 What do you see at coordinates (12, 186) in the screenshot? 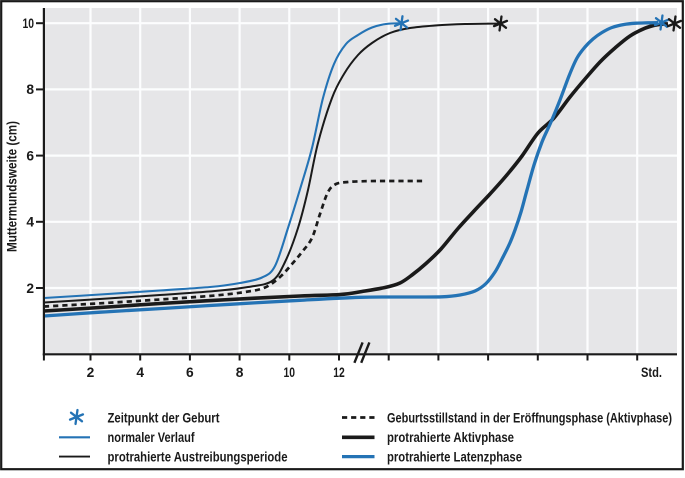
I see `svg-text: Muttermundsweite (cm)` at bounding box center [12, 186].